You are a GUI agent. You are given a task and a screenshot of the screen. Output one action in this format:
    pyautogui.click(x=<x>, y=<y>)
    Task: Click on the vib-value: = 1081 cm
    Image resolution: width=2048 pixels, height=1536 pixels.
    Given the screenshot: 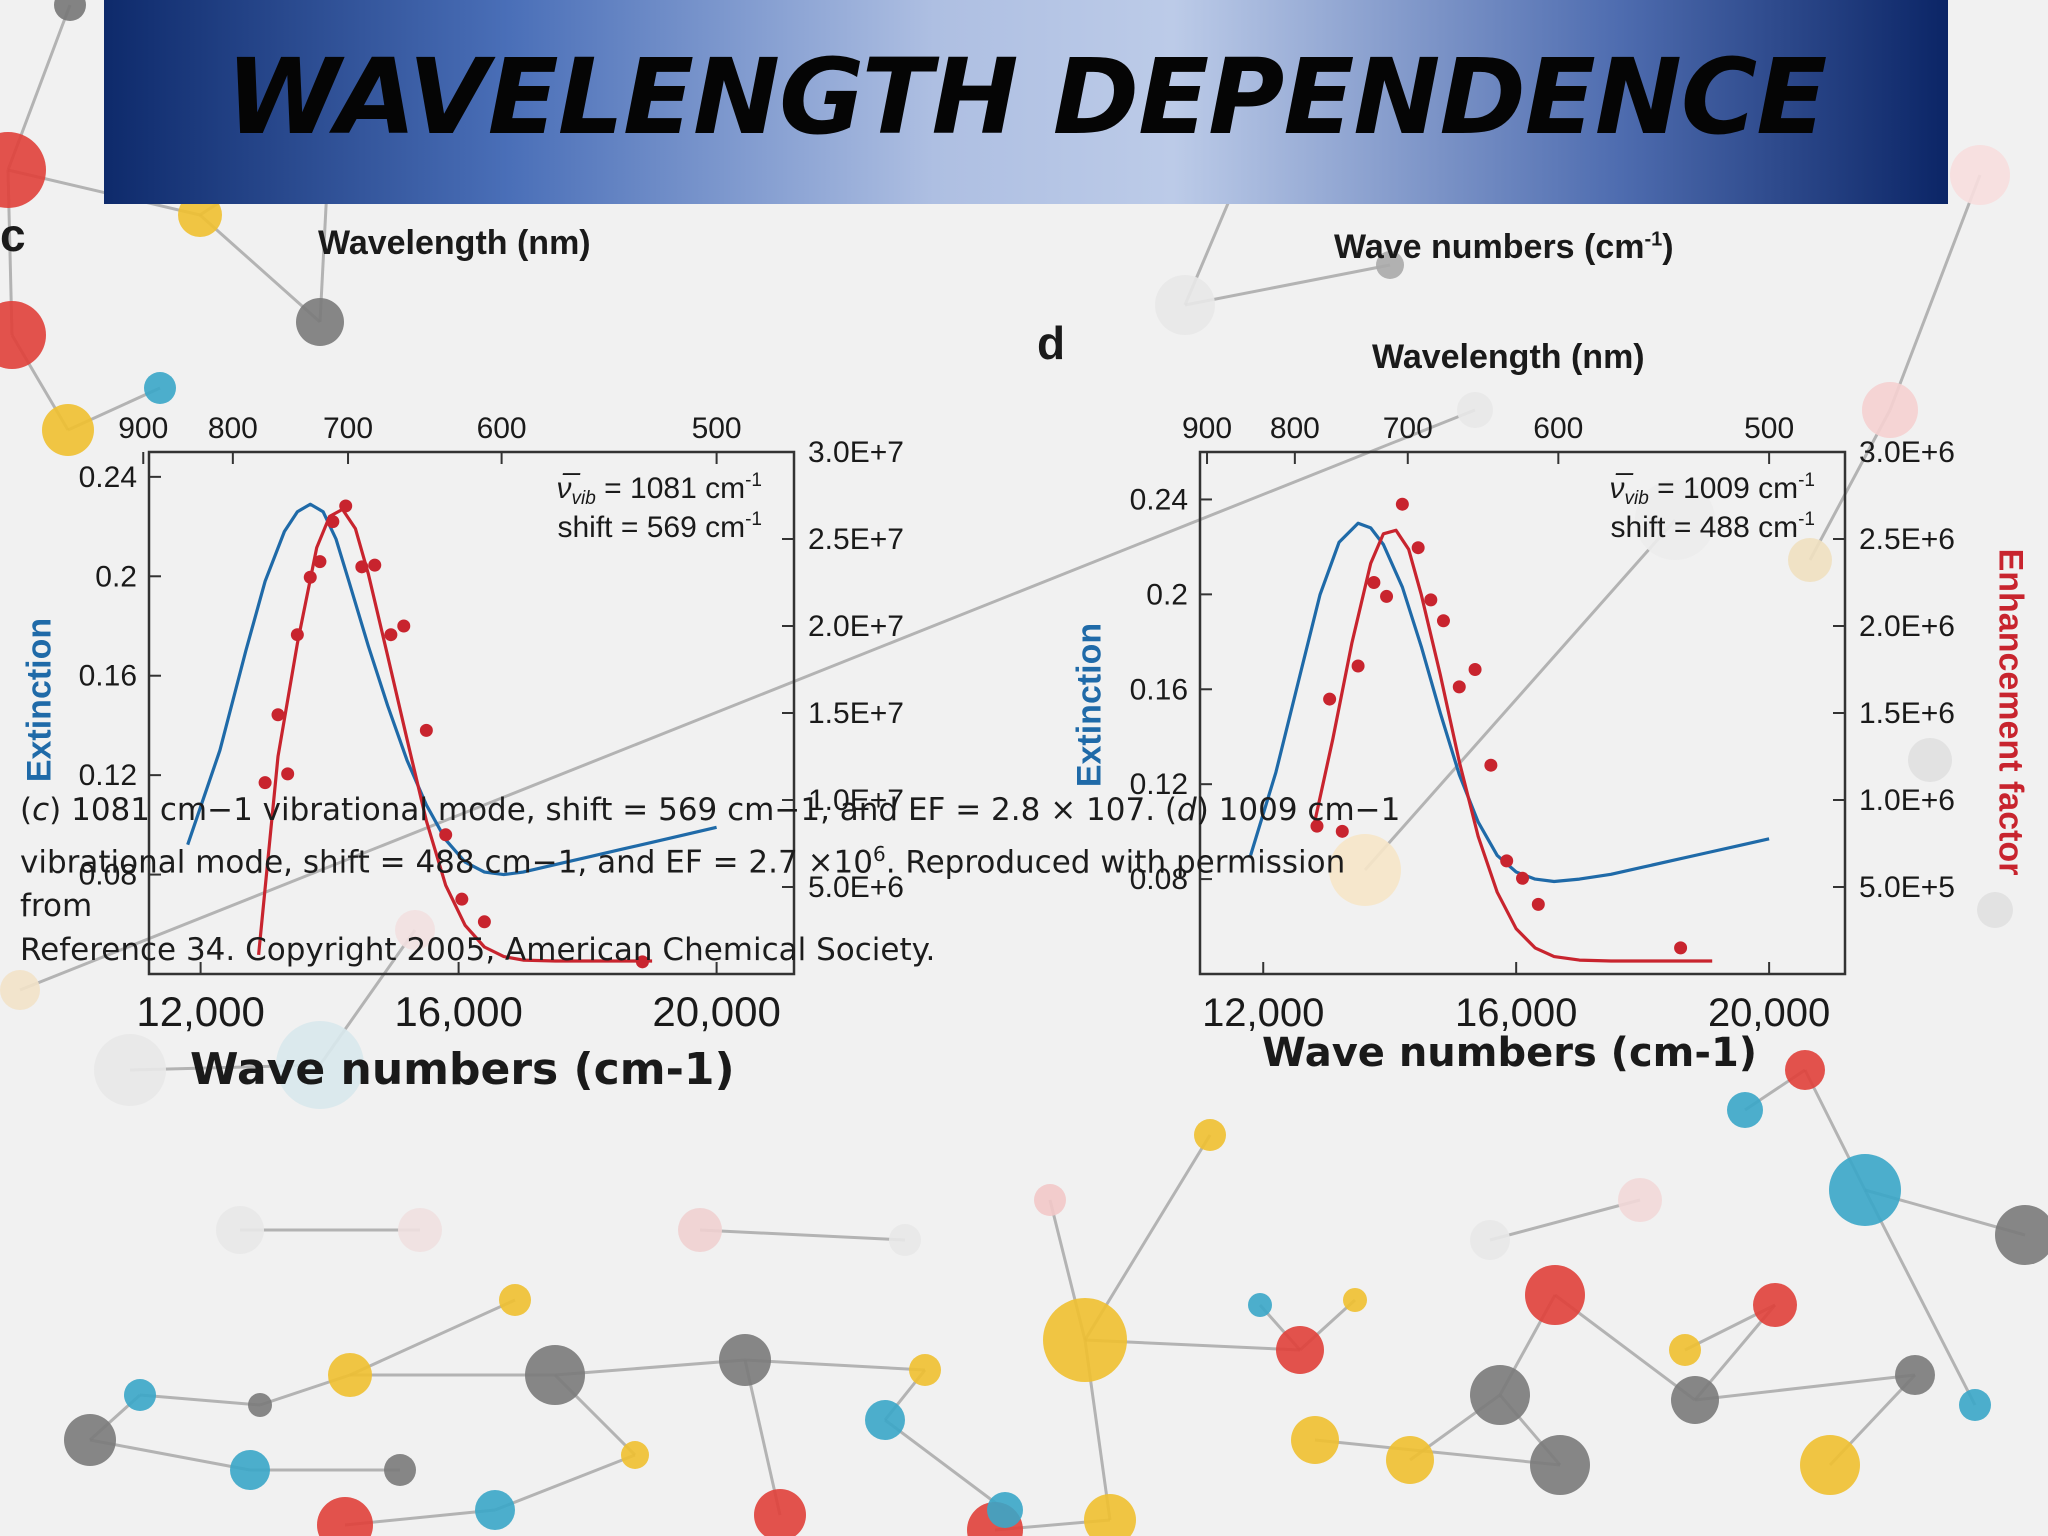 What is the action you would take?
    pyautogui.click(x=670, y=488)
    